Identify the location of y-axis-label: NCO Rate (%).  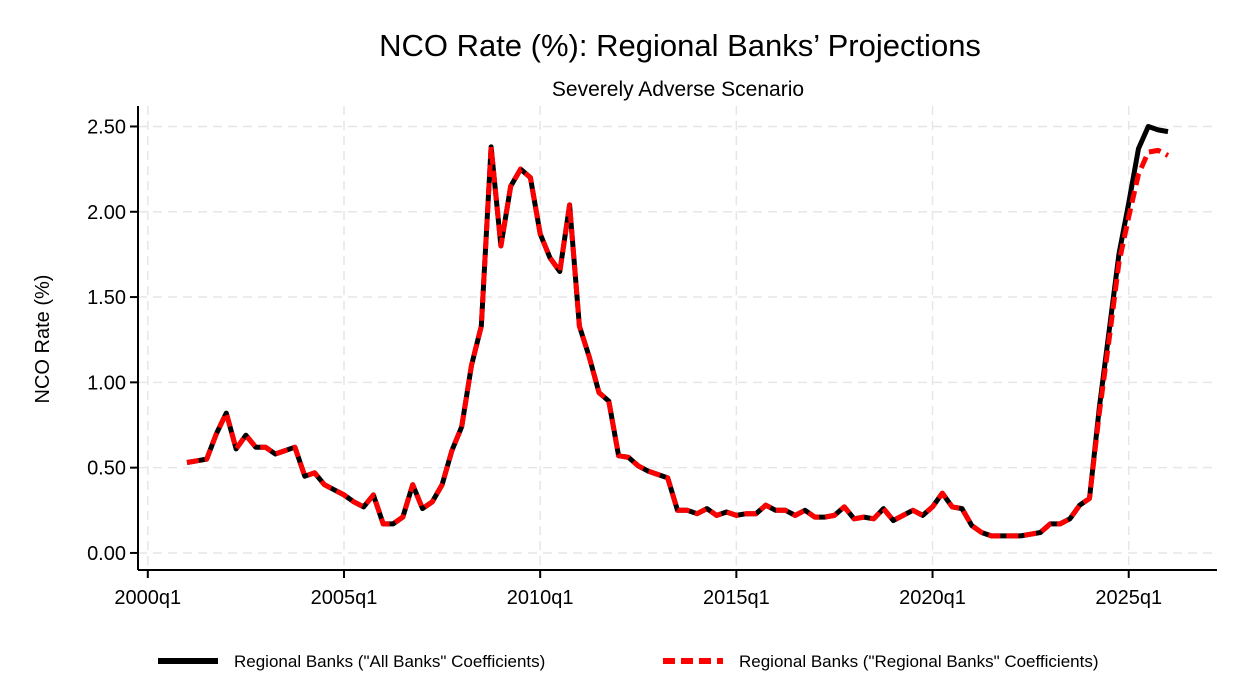
(43, 339).